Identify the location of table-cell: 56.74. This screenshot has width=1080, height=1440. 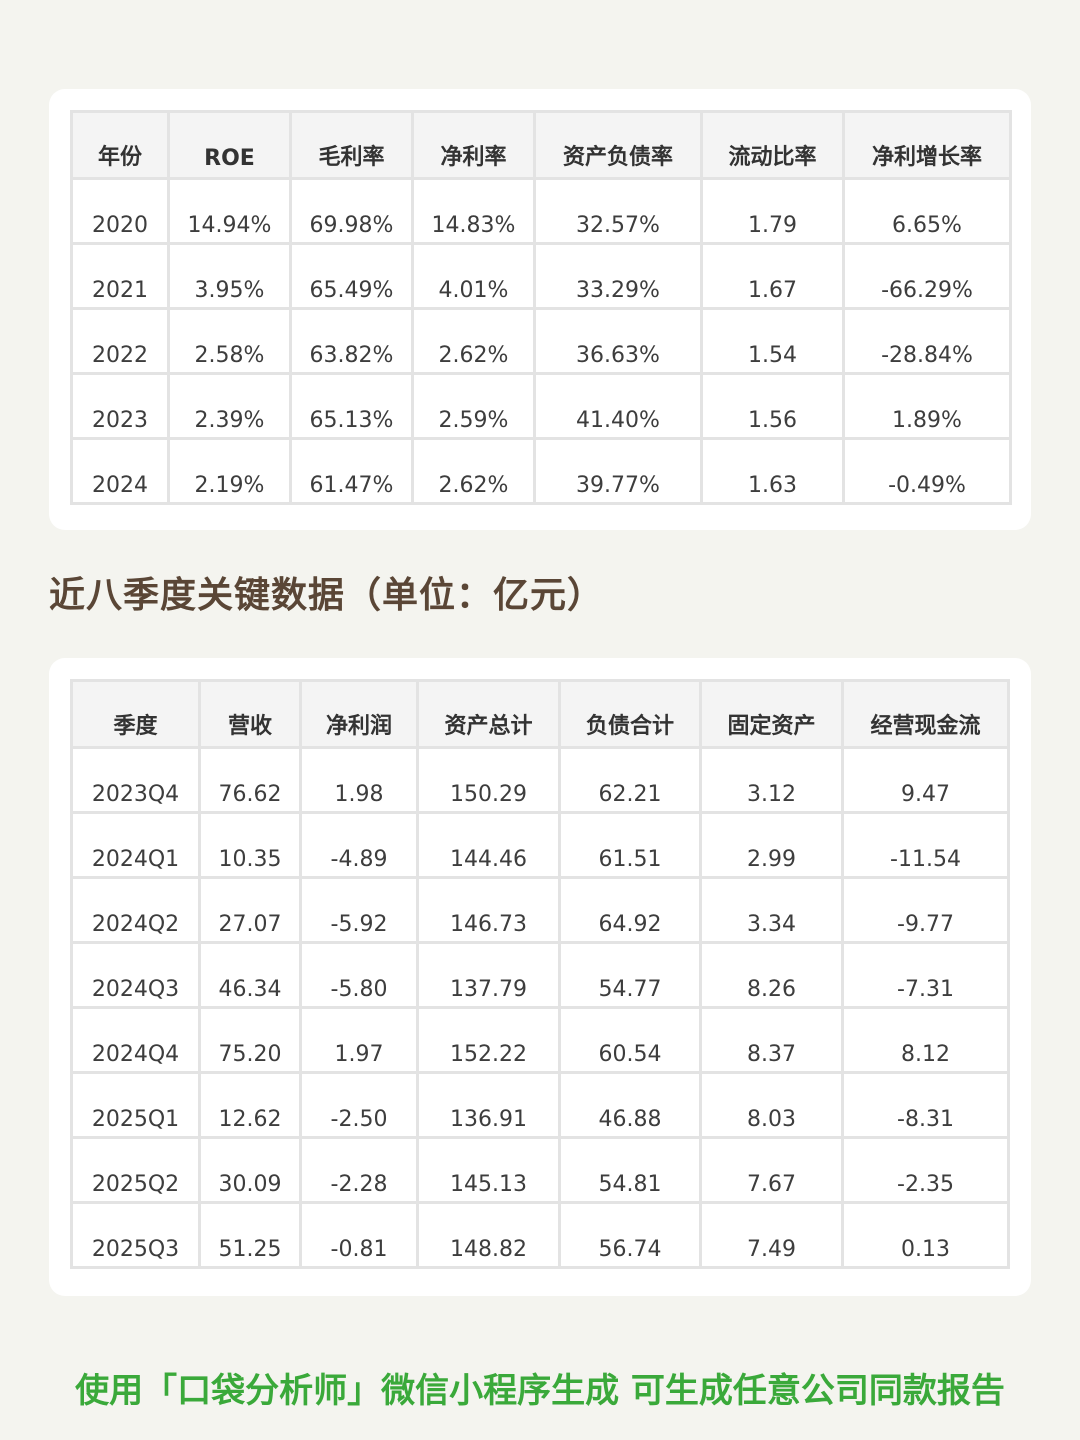
(630, 1235).